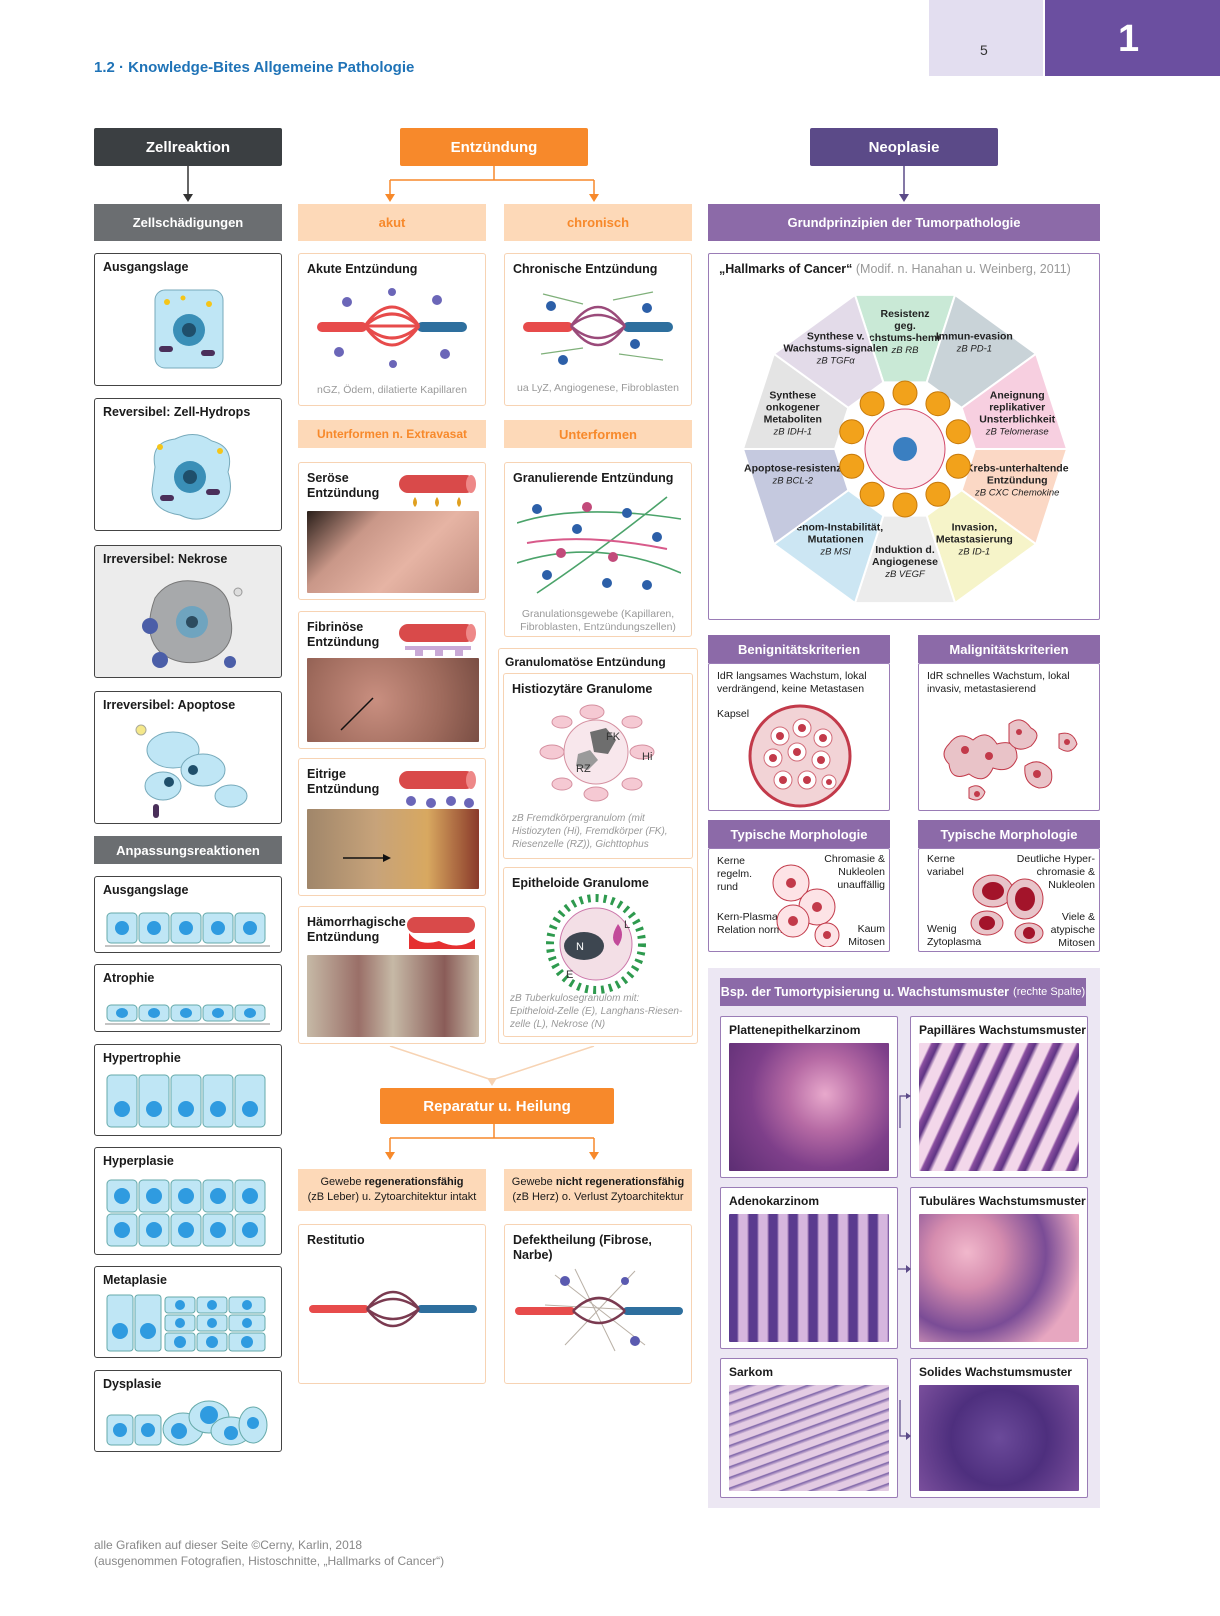 This screenshot has width=1220, height=1616. Describe the element at coordinates (392, 827) in the screenshot. I see `eitrige-entzuendung-box: Eitrige Entzündung` at that location.